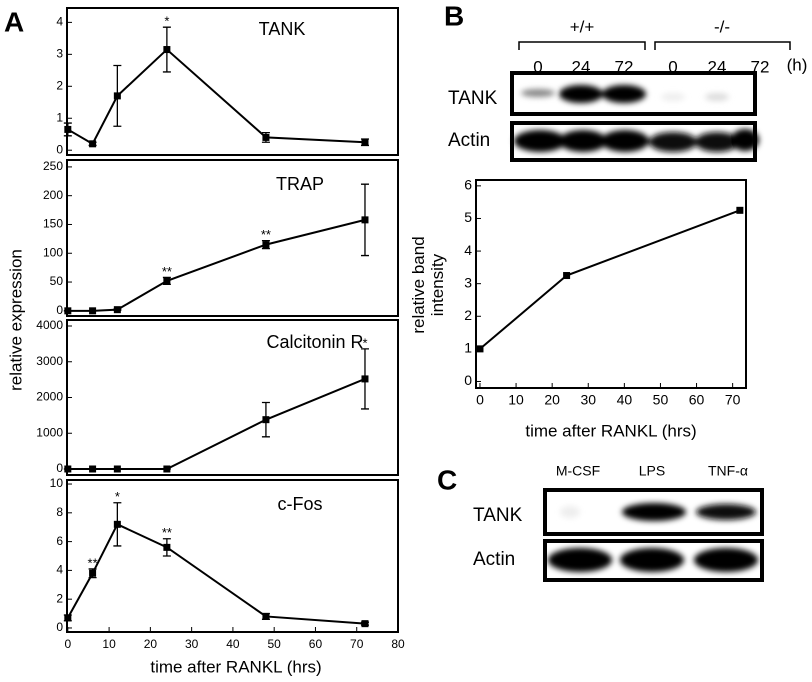 This screenshot has width=812, height=682. Describe the element at coordinates (652, 471) in the screenshot. I see `lane-label: LPS` at that location.